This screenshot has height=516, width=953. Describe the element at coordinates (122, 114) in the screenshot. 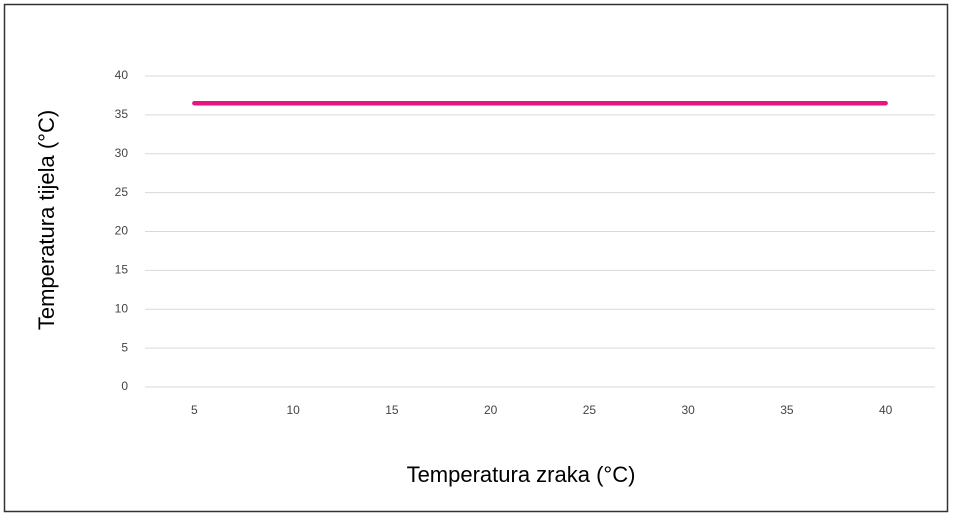

I see `y-tick-label: 35` at that location.